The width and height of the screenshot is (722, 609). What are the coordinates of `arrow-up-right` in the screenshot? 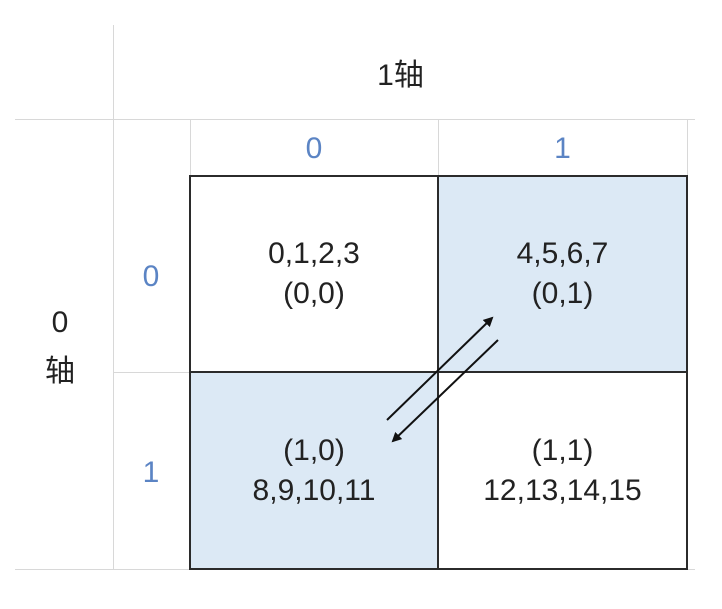 It's located at (440, 368).